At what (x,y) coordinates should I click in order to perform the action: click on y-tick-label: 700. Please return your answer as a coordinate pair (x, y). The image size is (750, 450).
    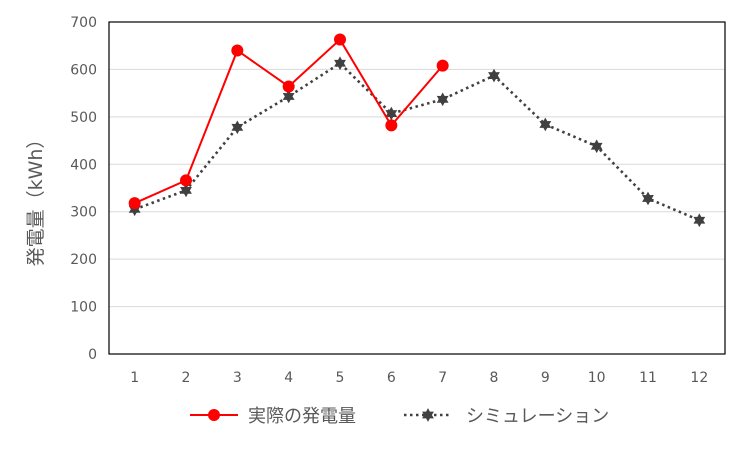
    Looking at the image, I should click on (83, 23).